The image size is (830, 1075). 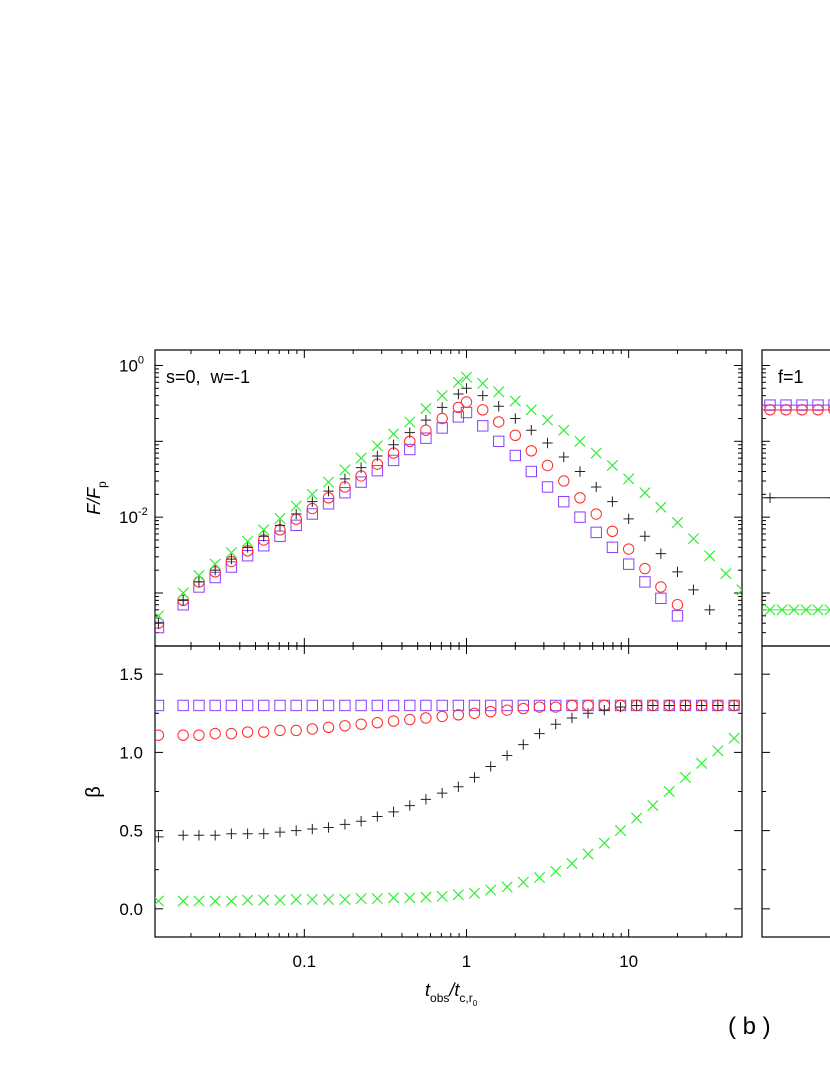 What do you see at coordinates (131, 674) in the screenshot?
I see `y-tick-label: 1.5` at bounding box center [131, 674].